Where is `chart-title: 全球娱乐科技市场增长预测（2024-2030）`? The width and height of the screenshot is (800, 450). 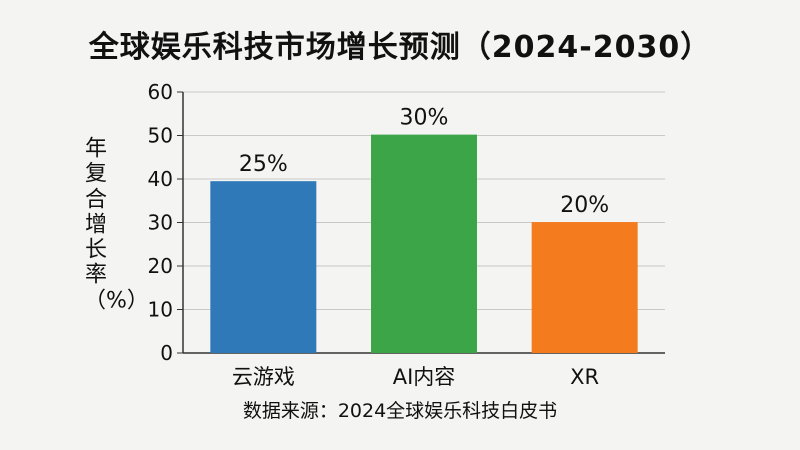
chart-title: 全球娱乐科技市场增长预测（2024-2030） is located at coordinates (400, 47).